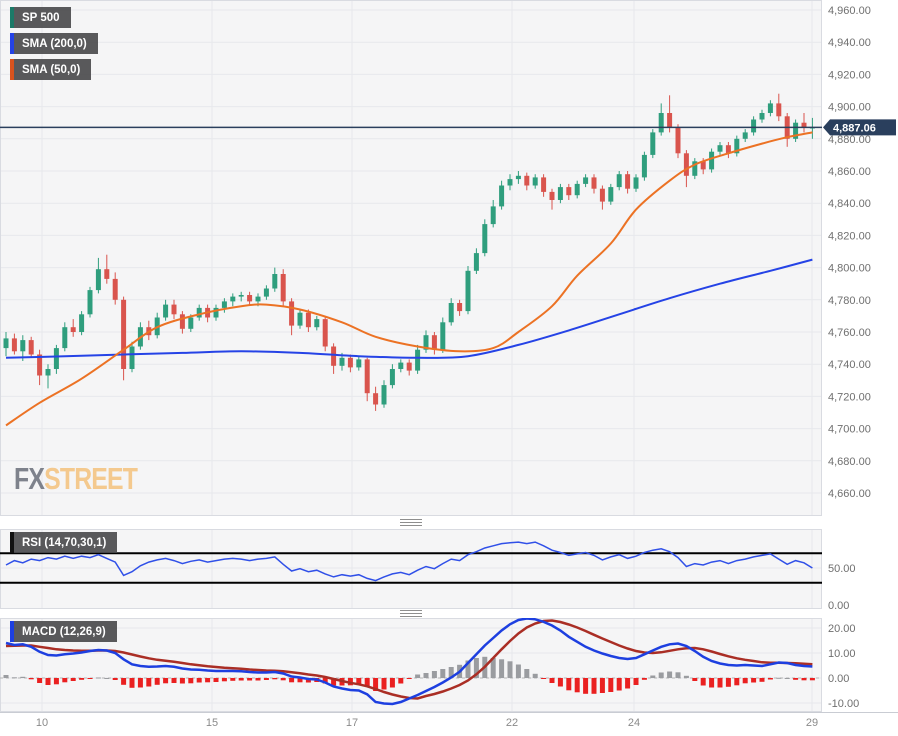 The width and height of the screenshot is (898, 736). I want to click on time-axis-labels: 10 15 17 22 24 29, so click(427, 723).